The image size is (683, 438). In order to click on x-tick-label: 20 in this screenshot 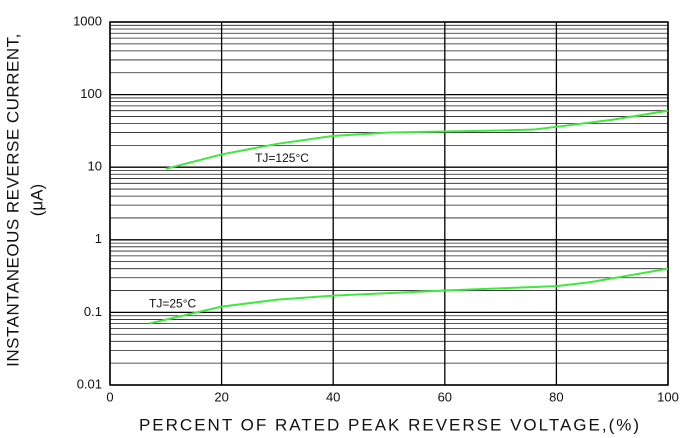, I will do `click(221, 396)`.